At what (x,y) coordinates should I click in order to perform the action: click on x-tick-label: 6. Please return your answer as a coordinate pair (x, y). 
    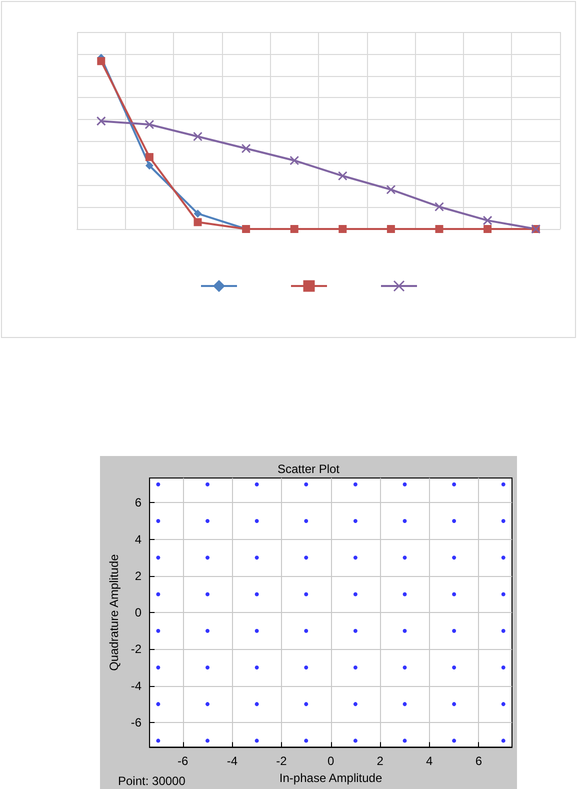
    Looking at the image, I should click on (478, 761).